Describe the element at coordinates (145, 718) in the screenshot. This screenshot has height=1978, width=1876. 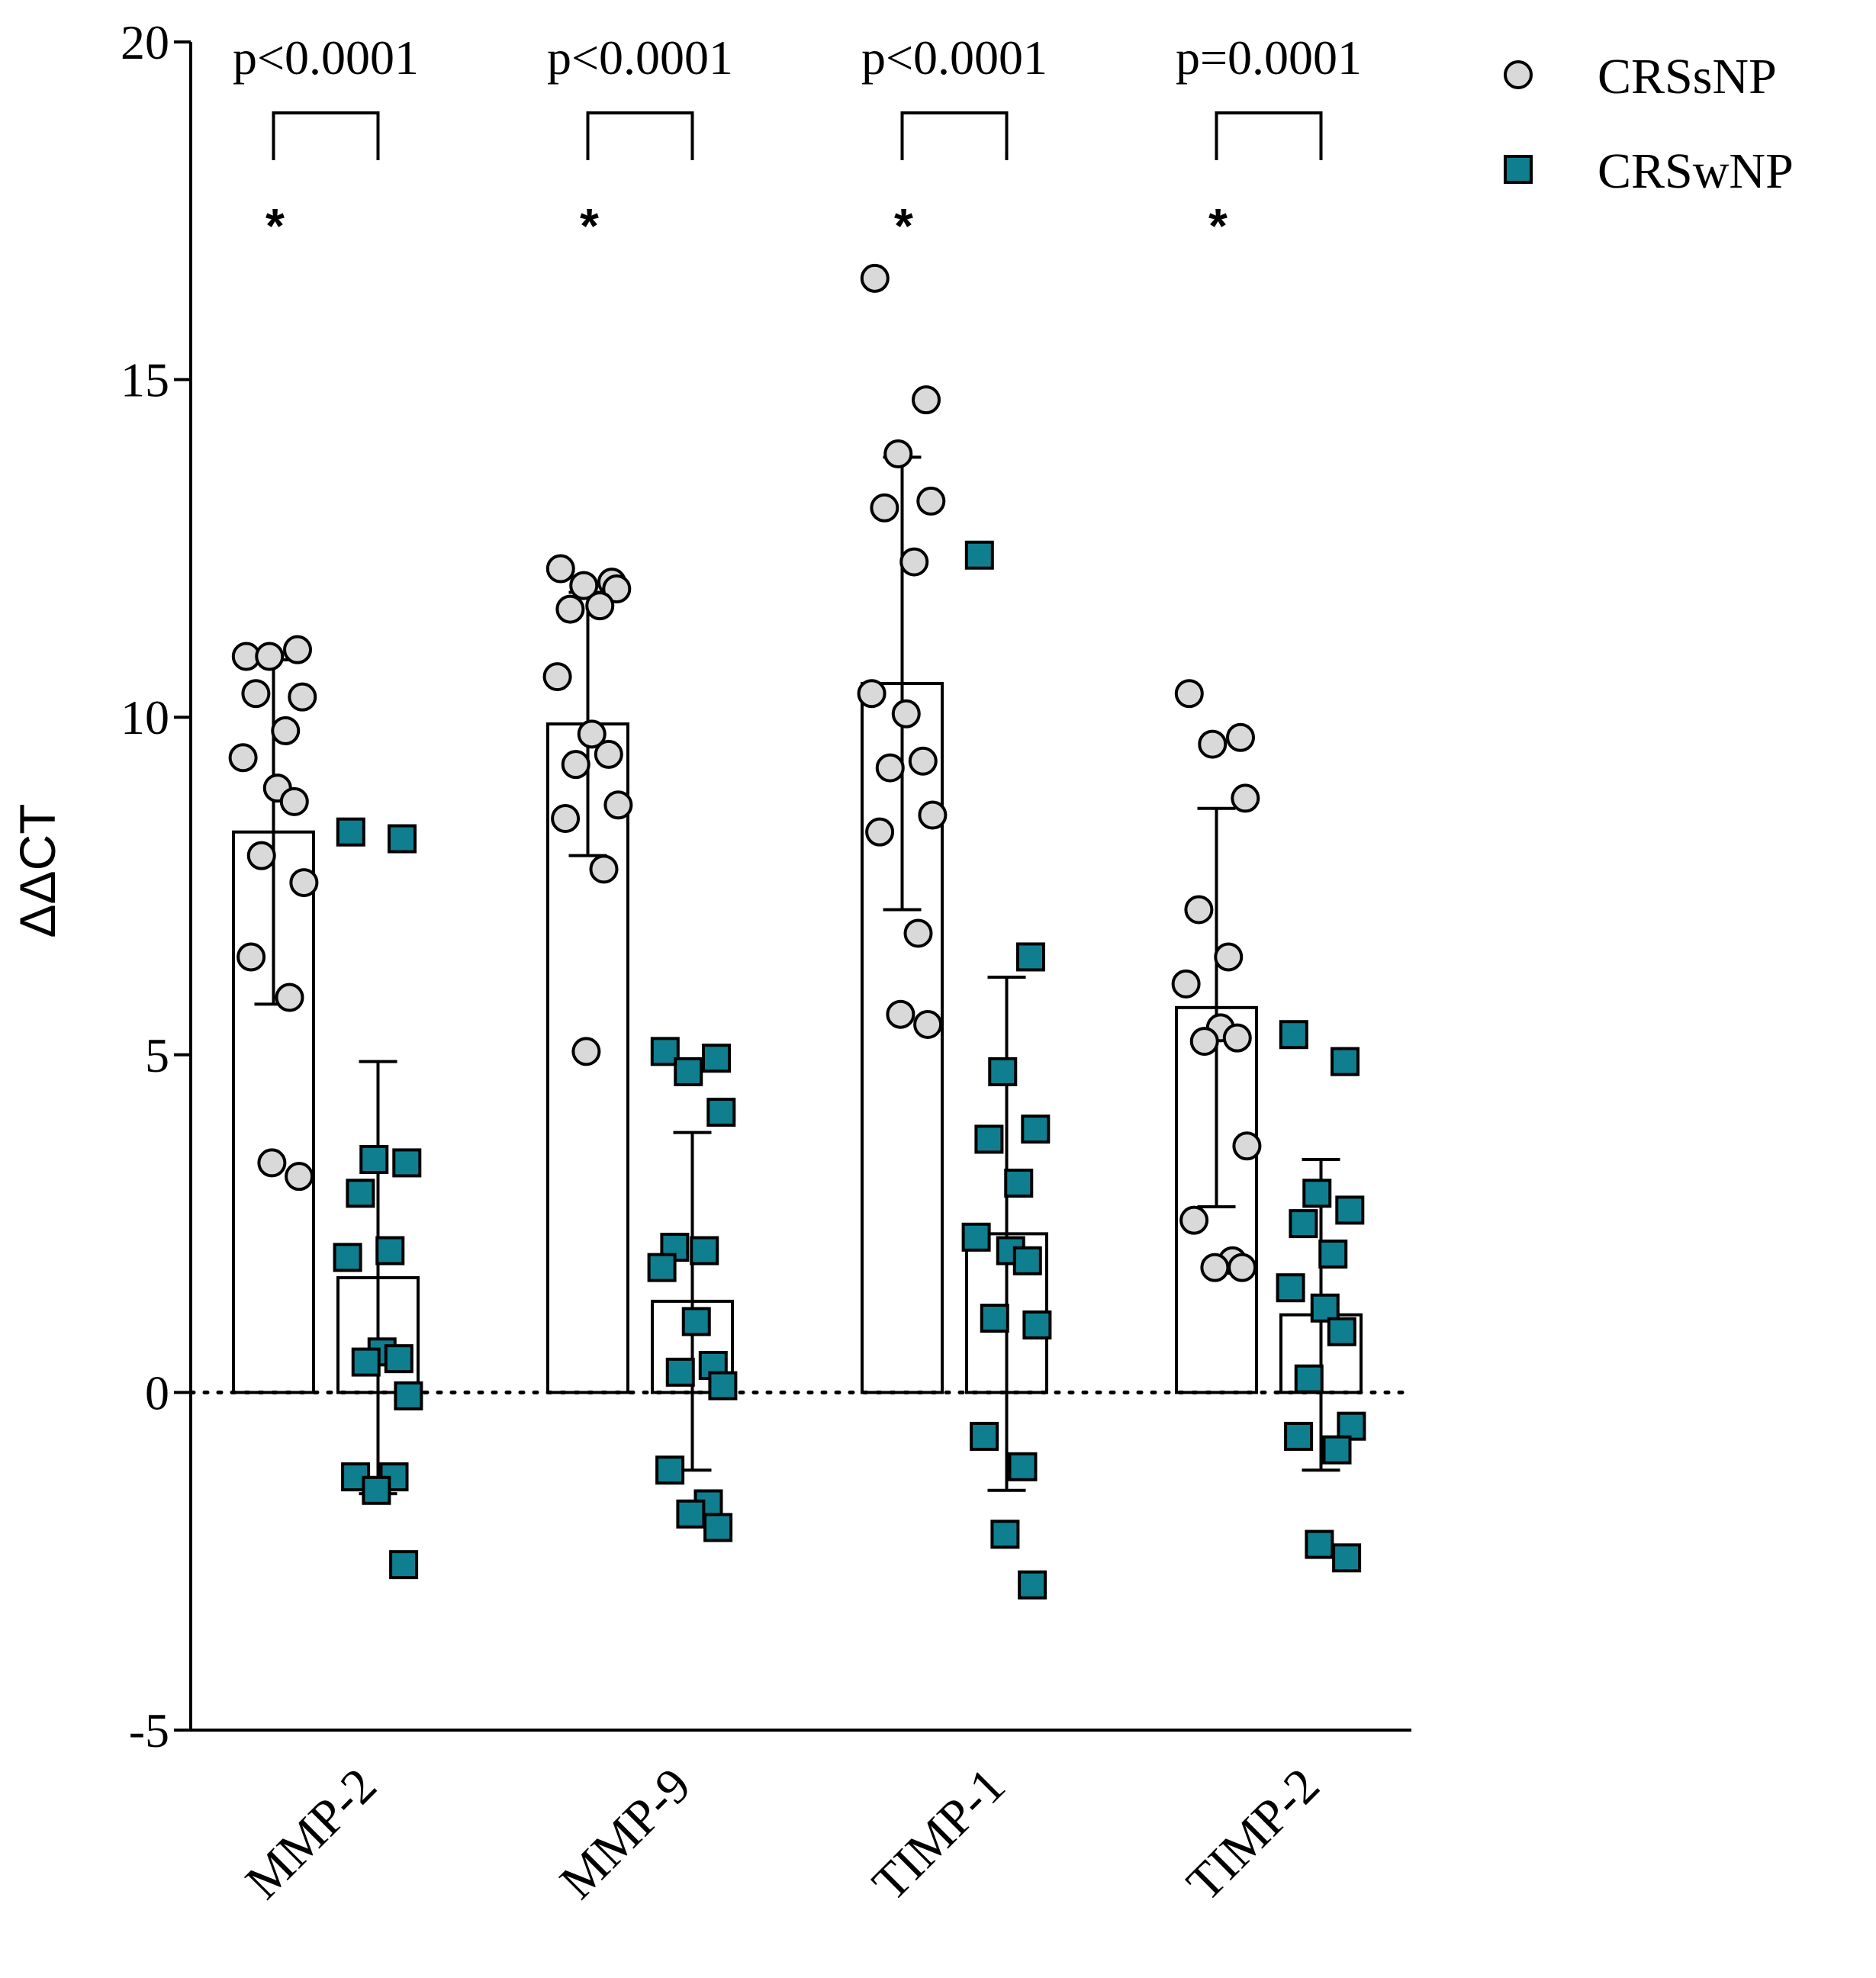
I see `y-tick-label: 10` at that location.